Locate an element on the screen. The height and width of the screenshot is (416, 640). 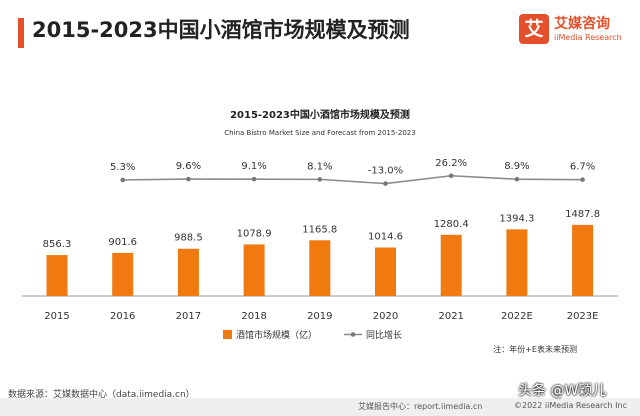
x-tick-label: 2016 is located at coordinates (122, 316).